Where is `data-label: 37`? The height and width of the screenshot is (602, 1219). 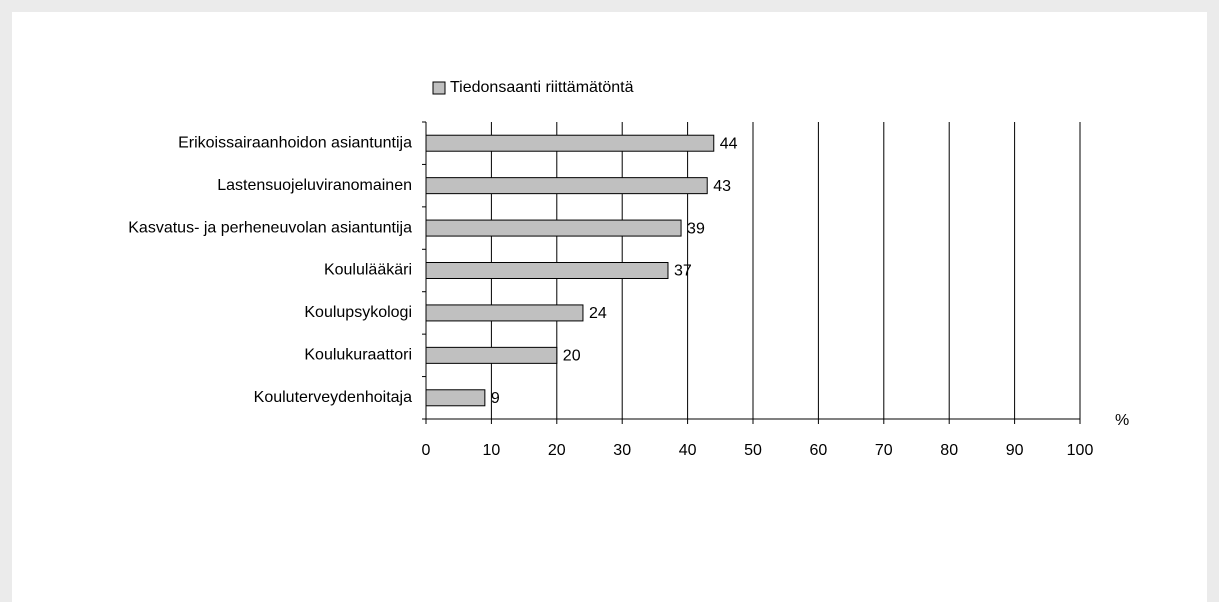 data-label: 37 is located at coordinates (683, 271).